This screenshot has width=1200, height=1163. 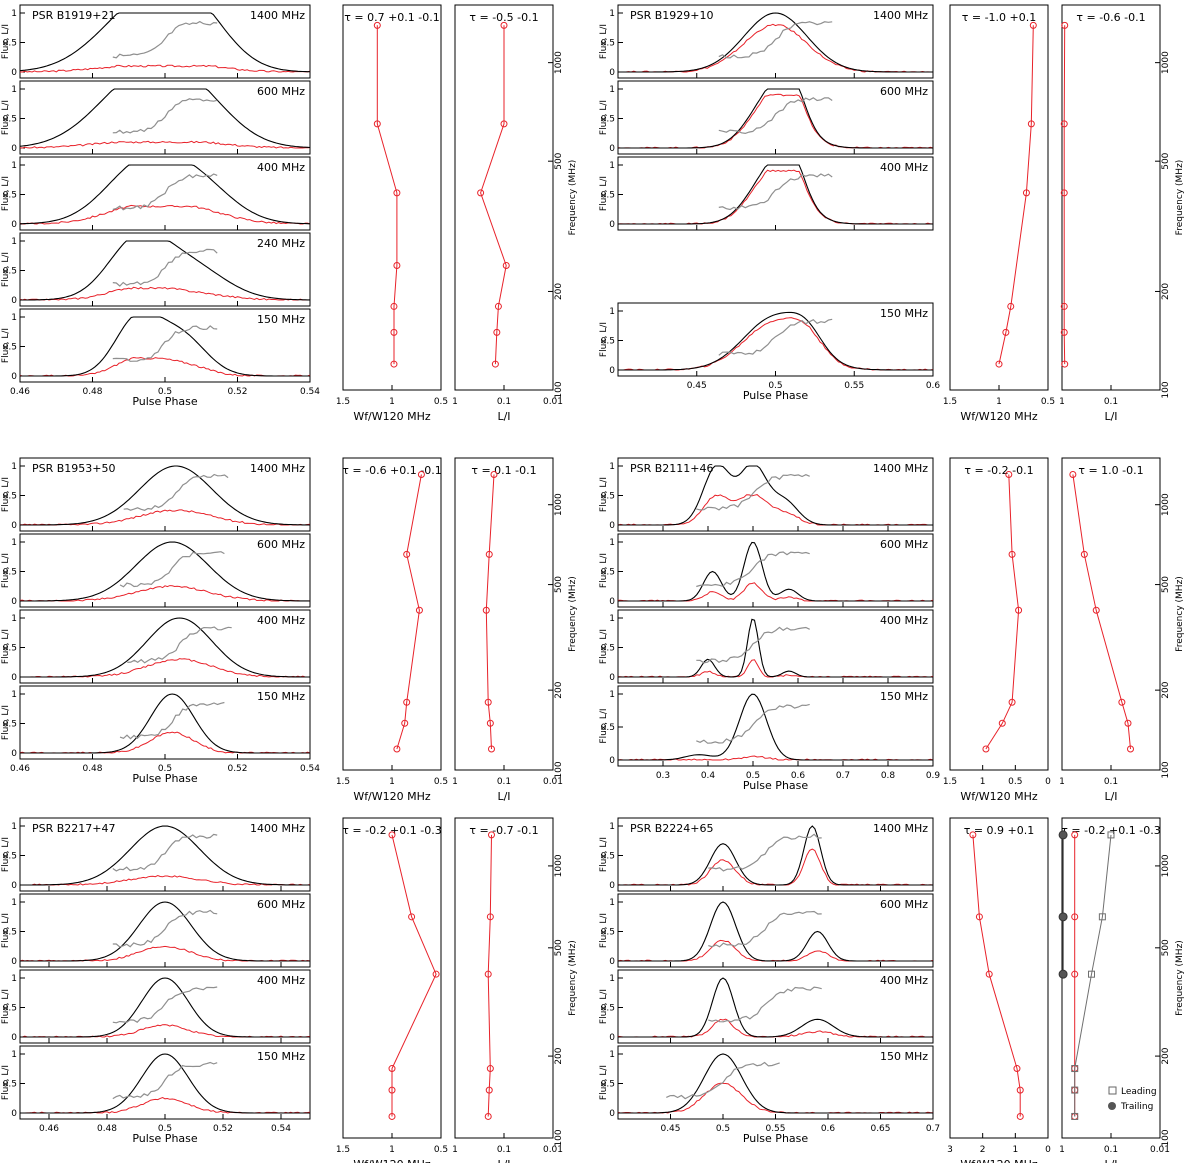 What do you see at coordinates (854, 386) in the screenshot?
I see `x-tick-label: 0.55` at bounding box center [854, 386].